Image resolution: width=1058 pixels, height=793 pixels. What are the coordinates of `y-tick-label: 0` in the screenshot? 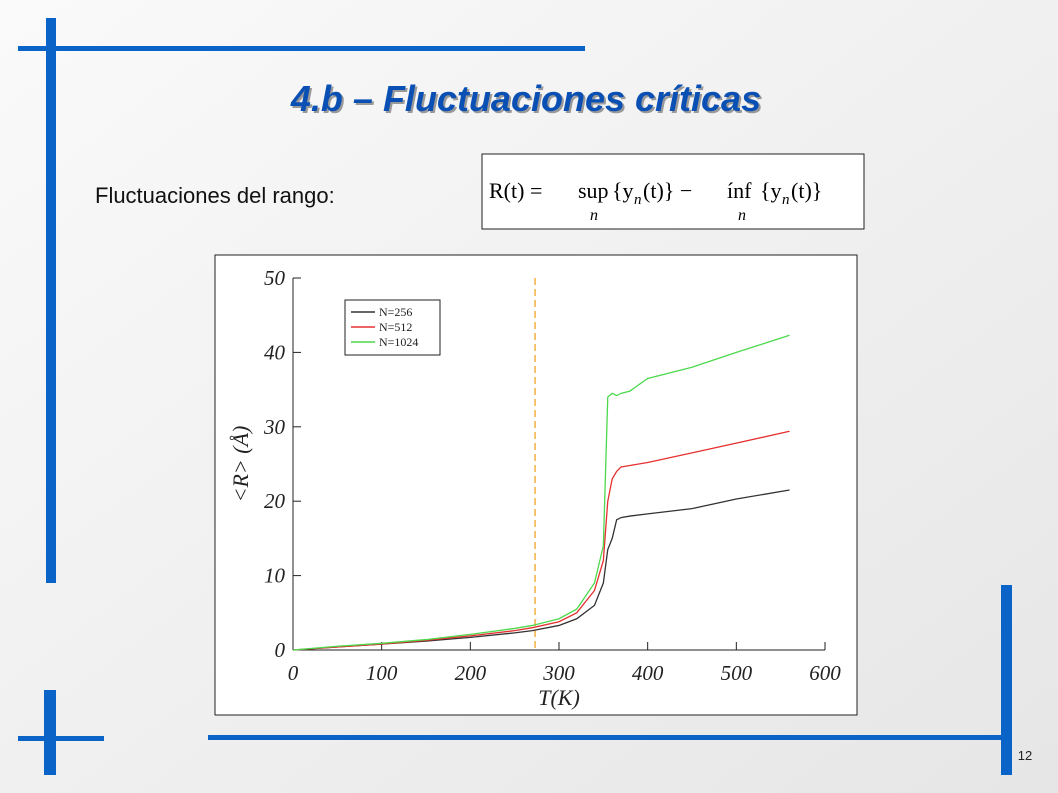 It's located at (280, 650).